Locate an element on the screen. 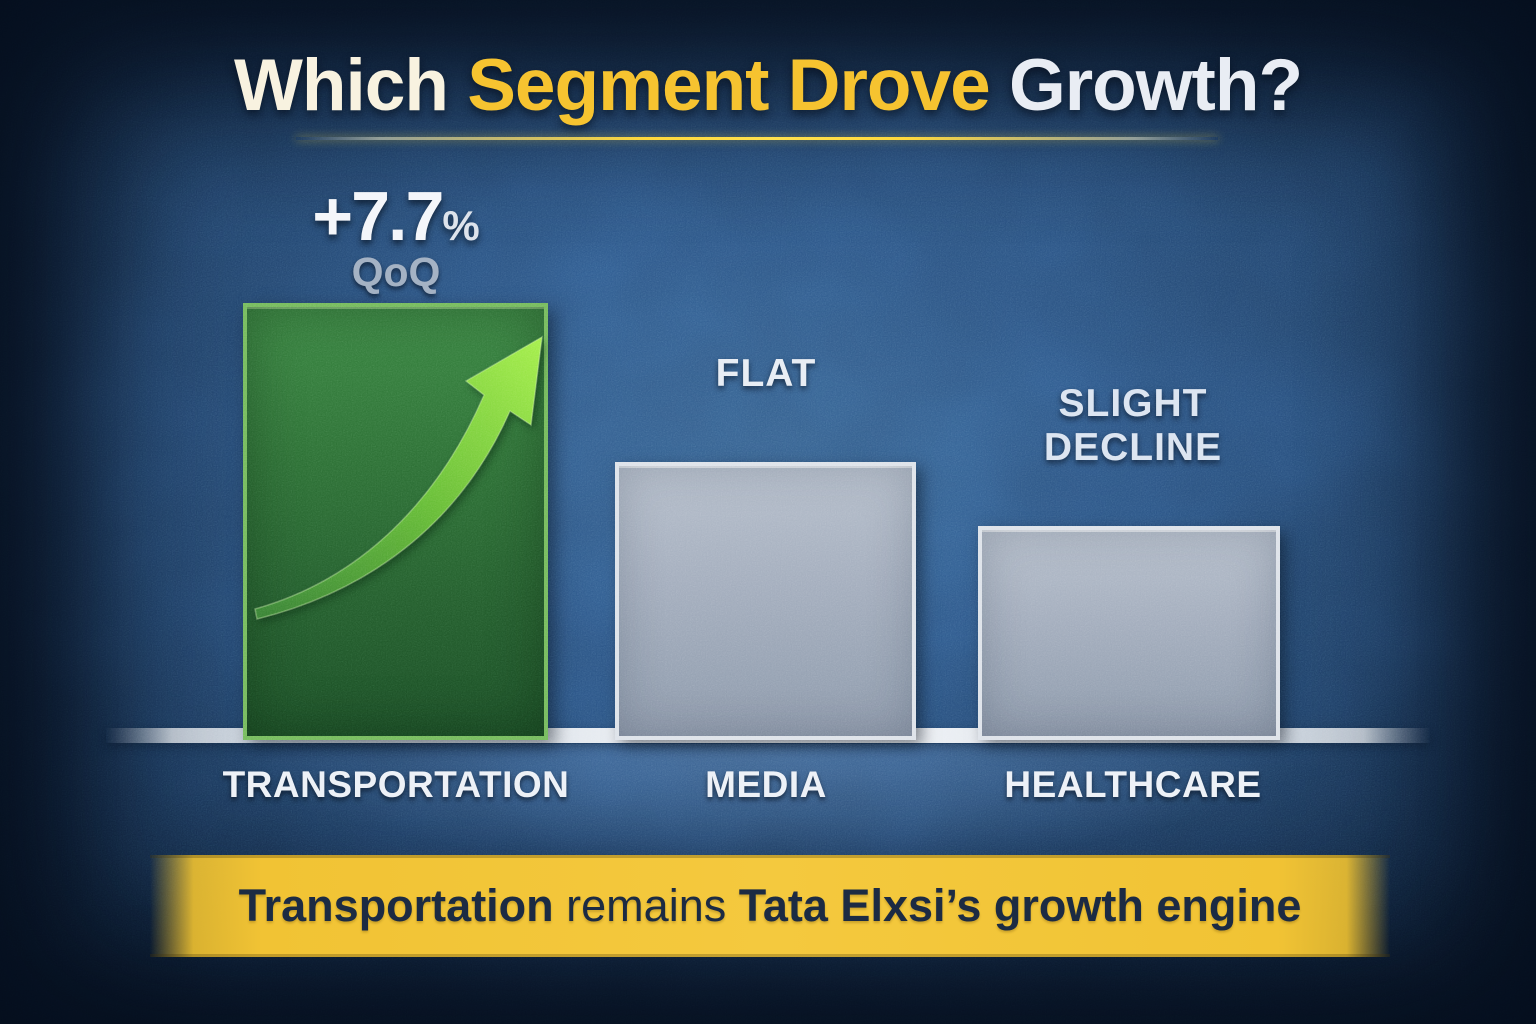 The width and height of the screenshot is (1536, 1024). growth-arrow-icon is located at coordinates (398, 477).